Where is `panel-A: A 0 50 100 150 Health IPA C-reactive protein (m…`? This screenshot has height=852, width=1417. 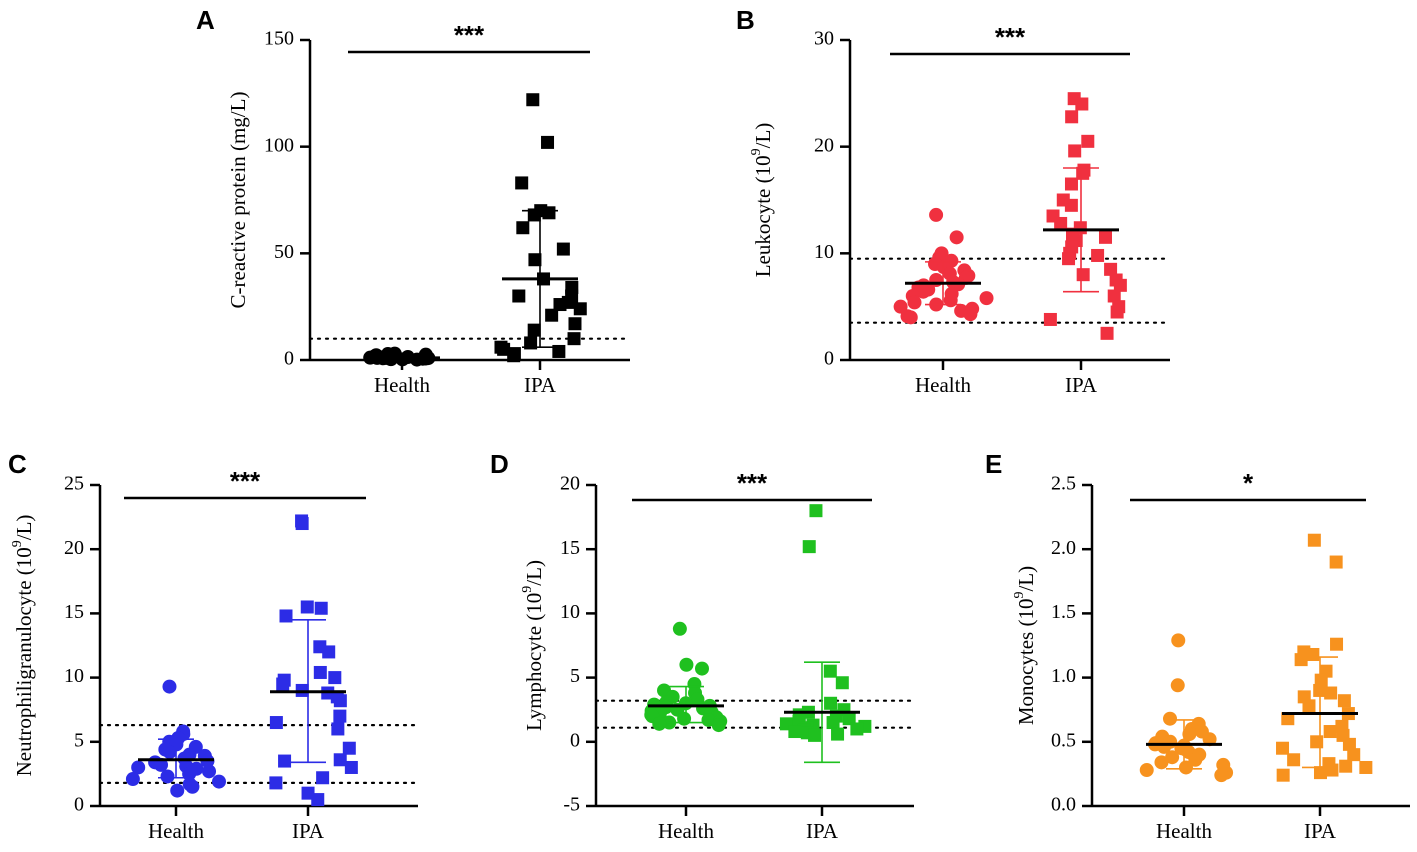 panel-A: A 0 50 100 150 Health IPA C-reactive protein (m… is located at coordinates (414, 201).